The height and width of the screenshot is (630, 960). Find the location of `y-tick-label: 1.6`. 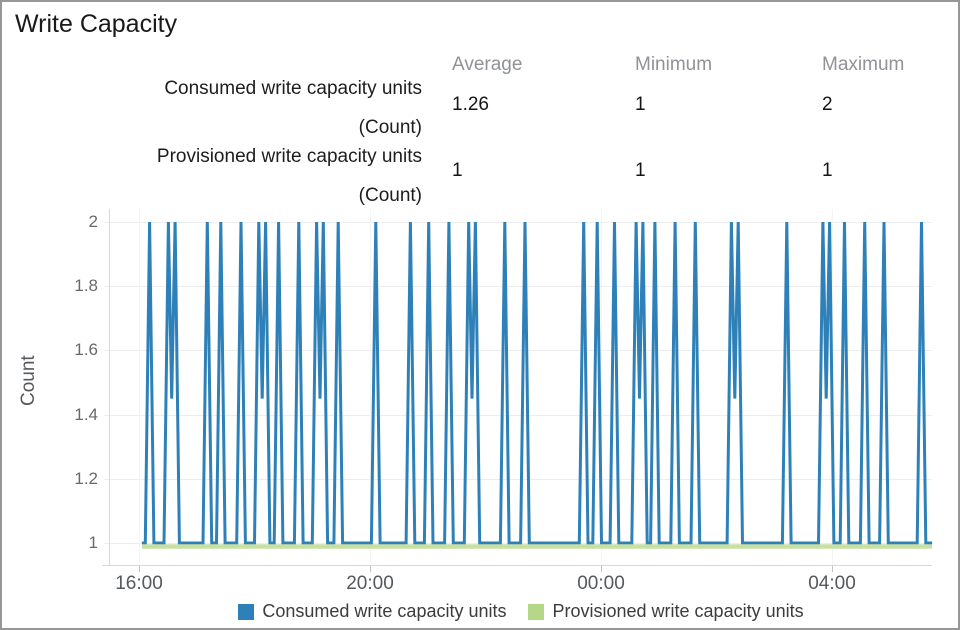

y-tick-label: 1.6 is located at coordinates (86, 350).